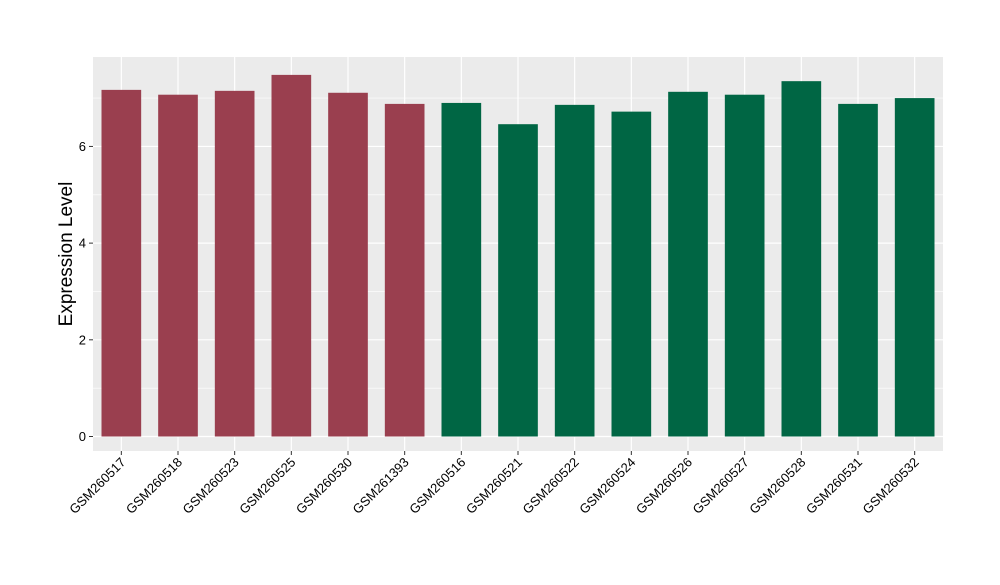 The height and width of the screenshot is (585, 1000). What do you see at coordinates (82, 146) in the screenshot?
I see `y-tick-label: 6` at bounding box center [82, 146].